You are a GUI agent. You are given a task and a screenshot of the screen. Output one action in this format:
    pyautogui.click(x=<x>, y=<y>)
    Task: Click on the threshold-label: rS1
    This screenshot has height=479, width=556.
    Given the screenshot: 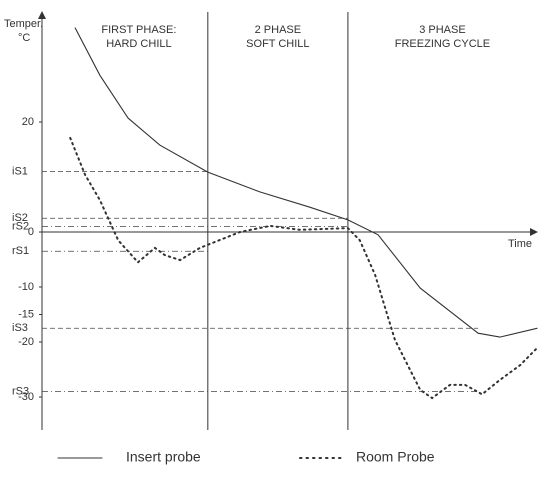 What is the action you would take?
    pyautogui.click(x=20, y=251)
    